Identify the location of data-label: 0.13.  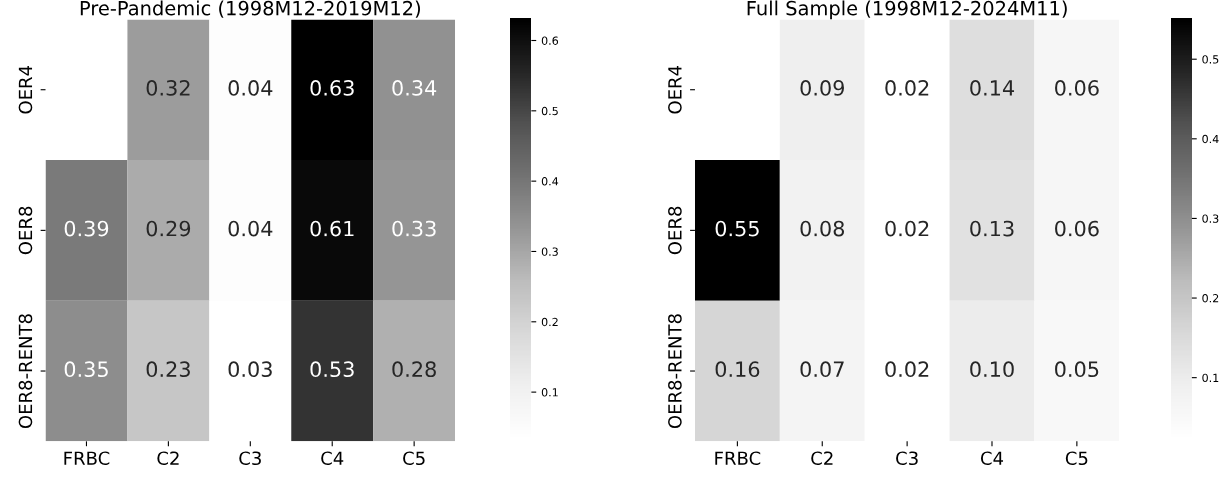
(992, 228).